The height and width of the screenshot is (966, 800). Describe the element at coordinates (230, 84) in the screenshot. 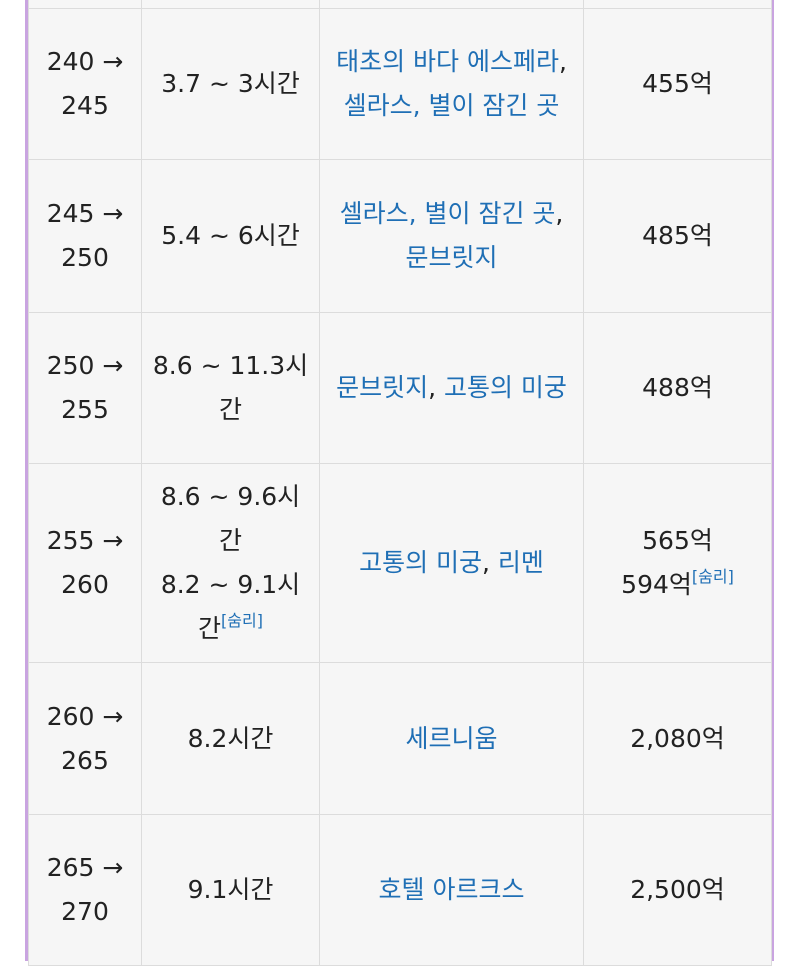

I see `time-cell: 3.7 ~ 3시간` at that location.